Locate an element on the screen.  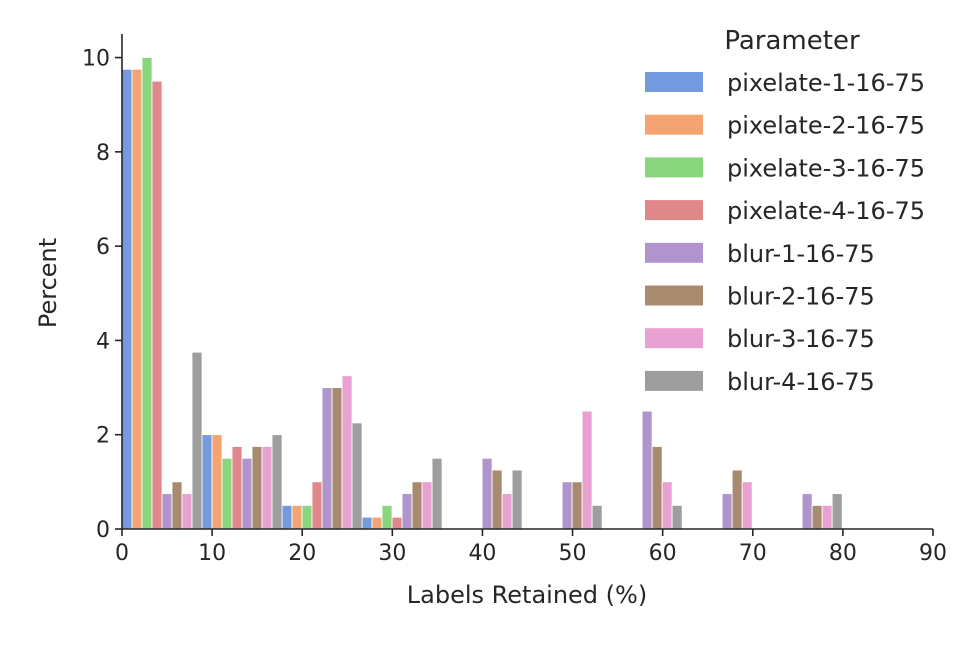
legend-label-pixelate-2-16-75: pixelate-2-16-75 is located at coordinates (826, 126).